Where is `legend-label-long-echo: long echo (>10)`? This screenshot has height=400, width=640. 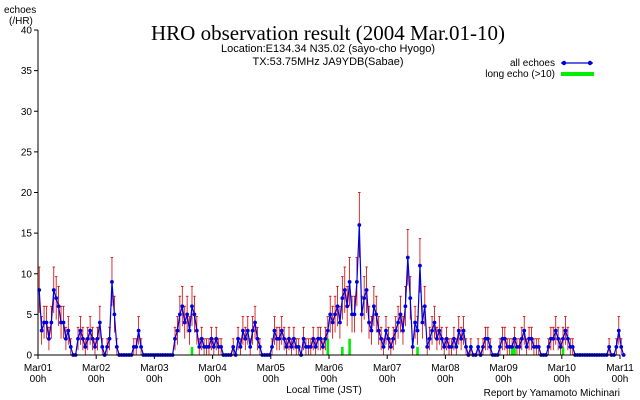
legend-label-long-echo: long echo (>10) is located at coordinates (520, 74).